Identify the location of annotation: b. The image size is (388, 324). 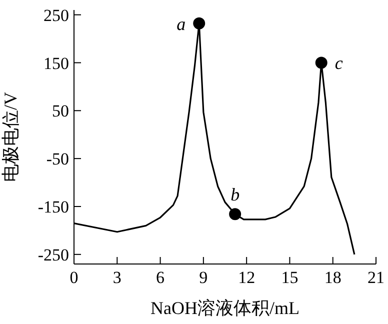
(235, 194).